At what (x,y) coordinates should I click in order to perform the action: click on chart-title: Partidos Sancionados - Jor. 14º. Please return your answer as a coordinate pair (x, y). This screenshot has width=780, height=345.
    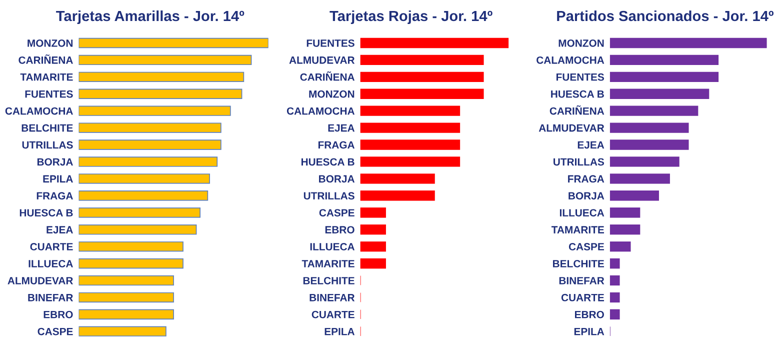
    Looking at the image, I should click on (665, 16).